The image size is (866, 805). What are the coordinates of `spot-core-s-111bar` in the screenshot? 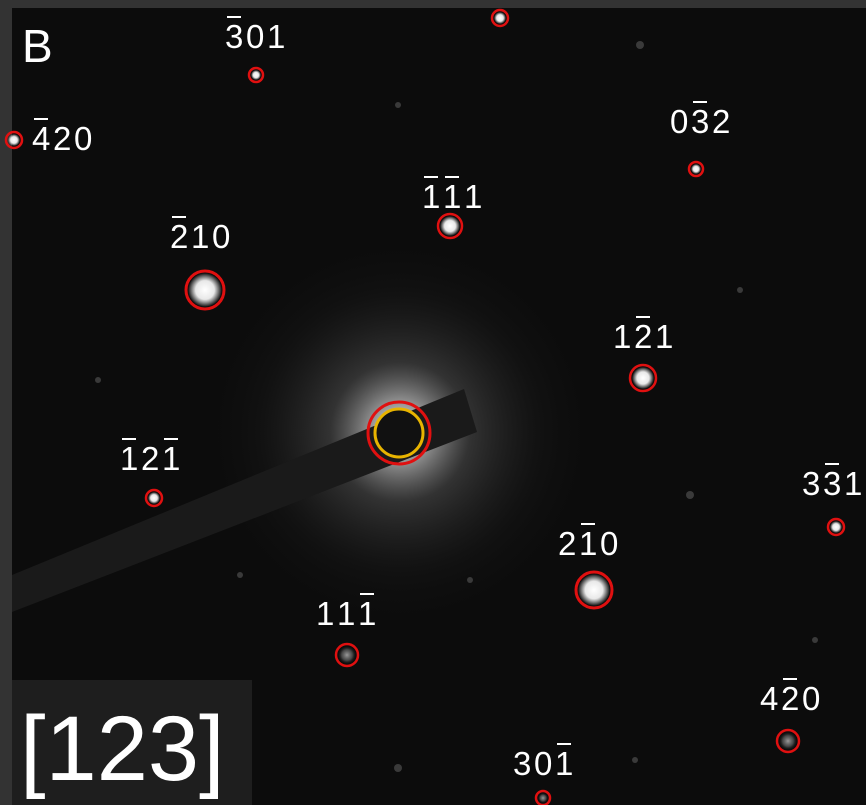 It's located at (347, 655).